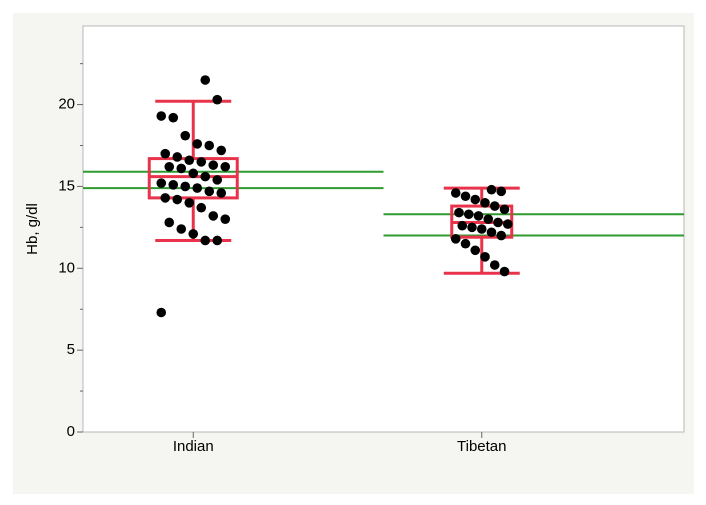 The height and width of the screenshot is (505, 706). What do you see at coordinates (66, 104) in the screenshot?
I see `y-tick-label: 20` at bounding box center [66, 104].